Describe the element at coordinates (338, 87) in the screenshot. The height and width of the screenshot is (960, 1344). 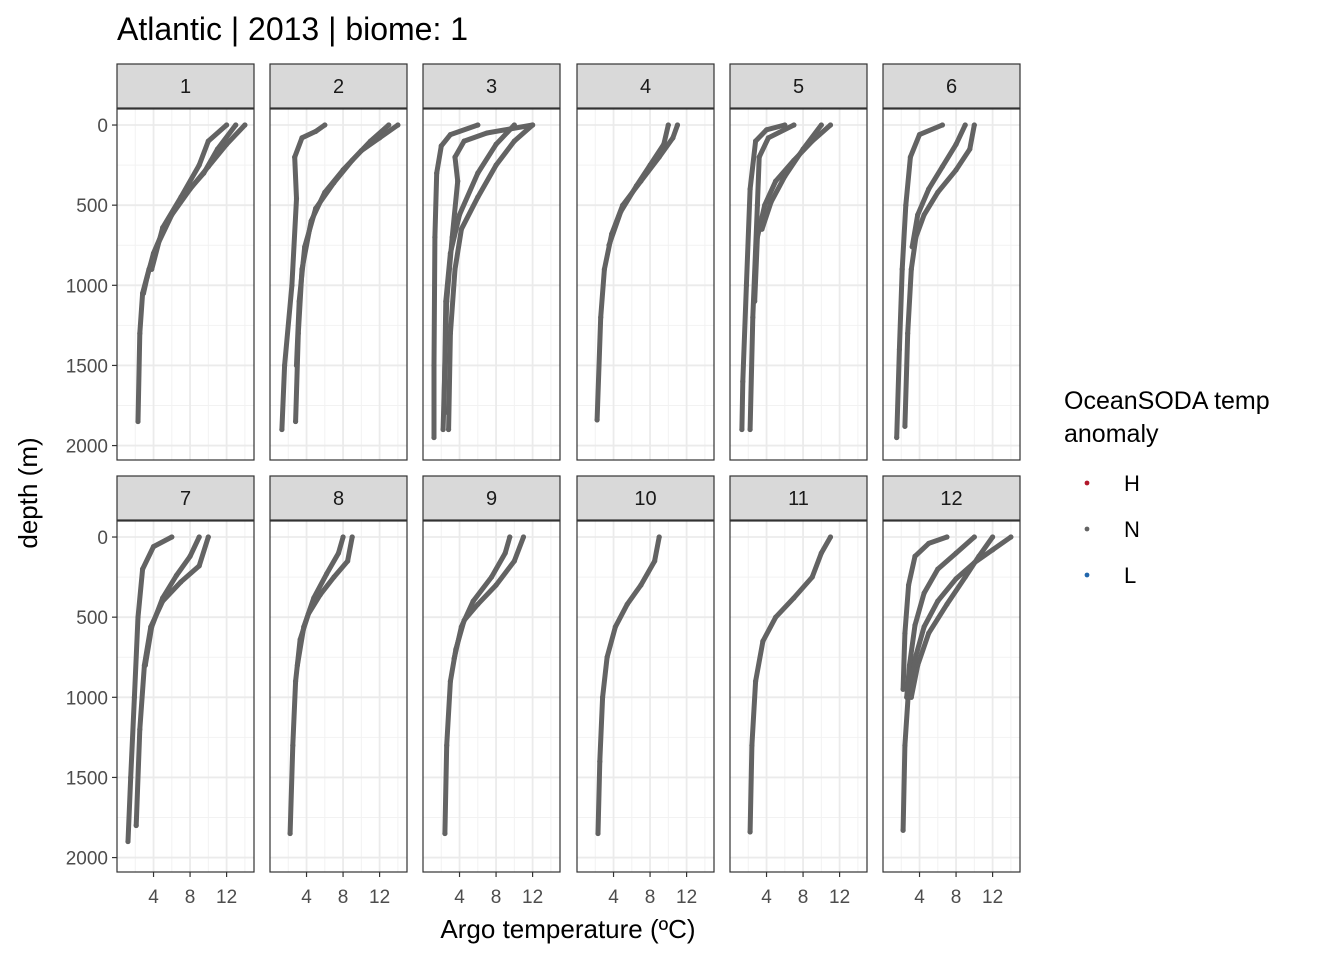
I see `facet-strip-label: 2` at that location.